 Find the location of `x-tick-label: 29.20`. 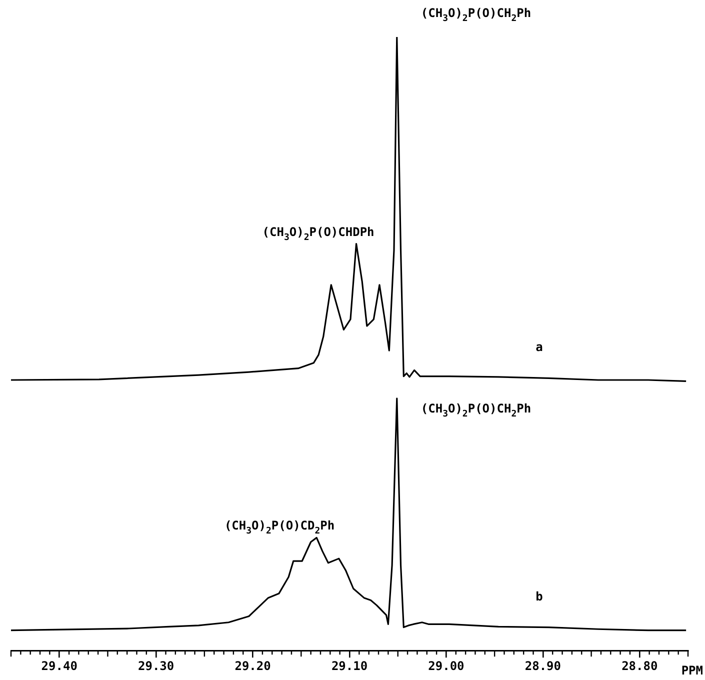

x-tick-label: 29.20 is located at coordinates (252, 665).